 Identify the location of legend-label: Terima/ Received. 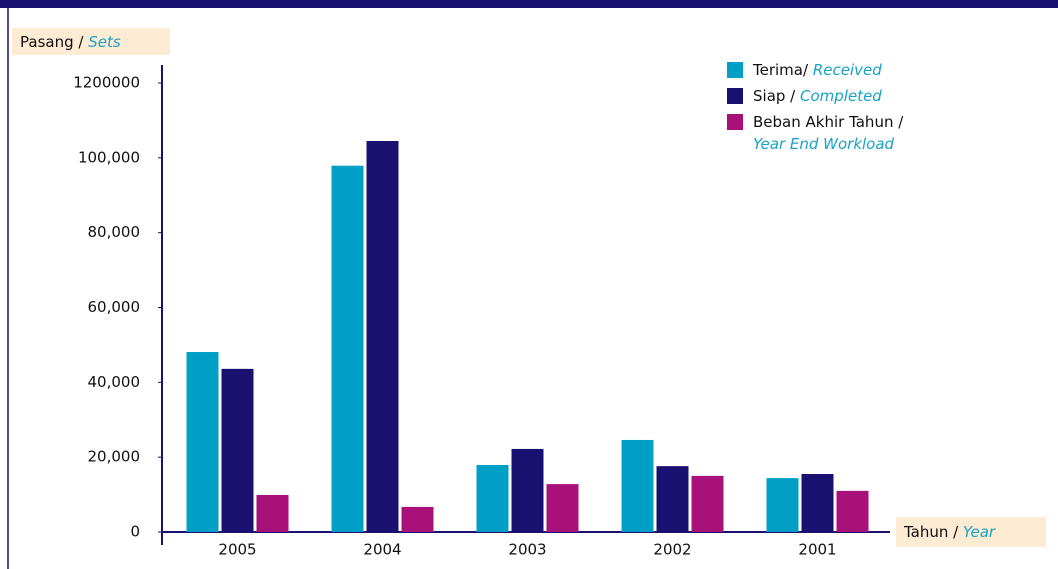
(817, 70).